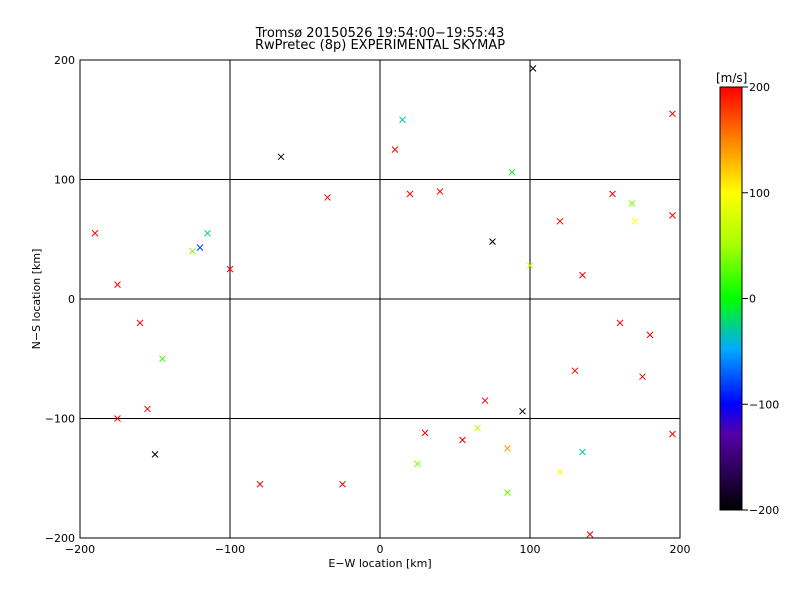 The height and width of the screenshot is (600, 800). I want to click on y-axis-label: N−S location [km], so click(36, 299).